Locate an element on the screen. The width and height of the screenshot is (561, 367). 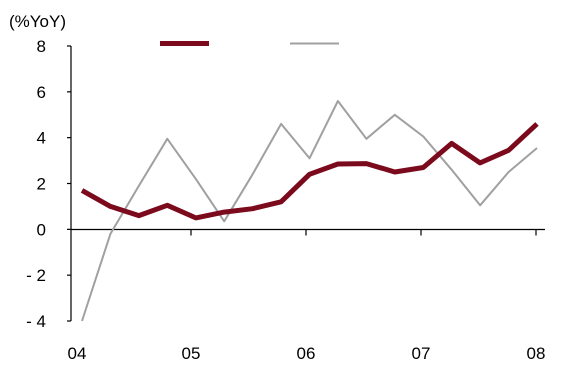
y-axis-unit-label: (%YoY) is located at coordinates (37, 21).